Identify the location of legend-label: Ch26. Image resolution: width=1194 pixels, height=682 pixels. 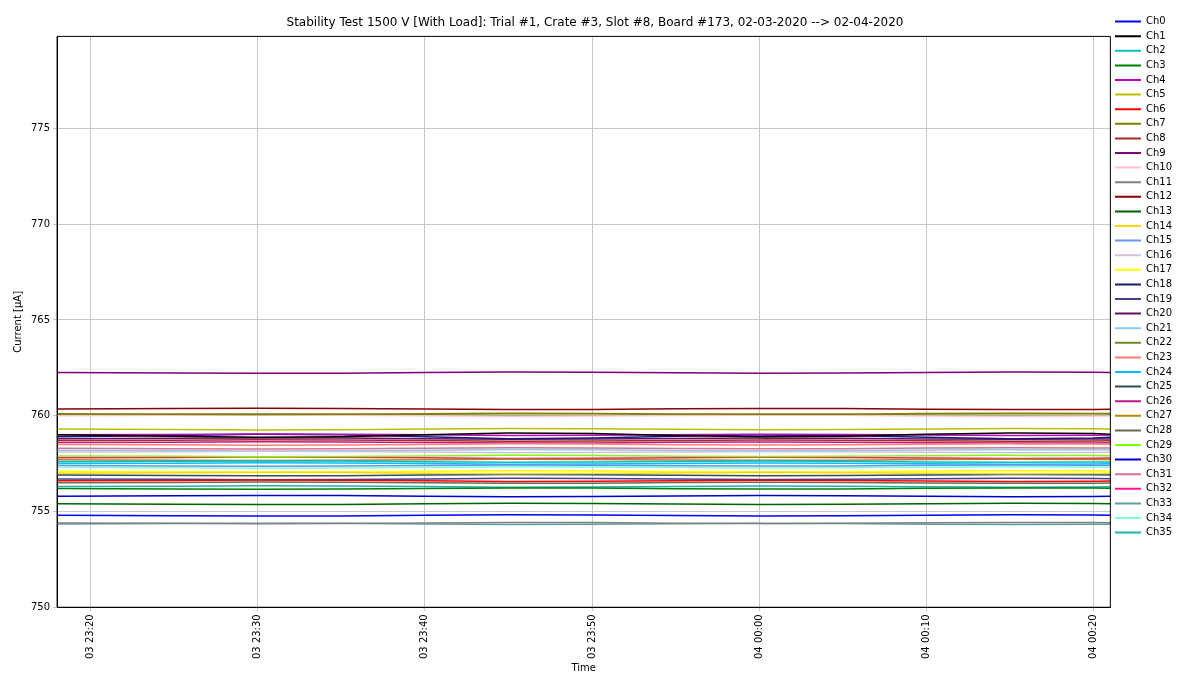
(1158, 400).